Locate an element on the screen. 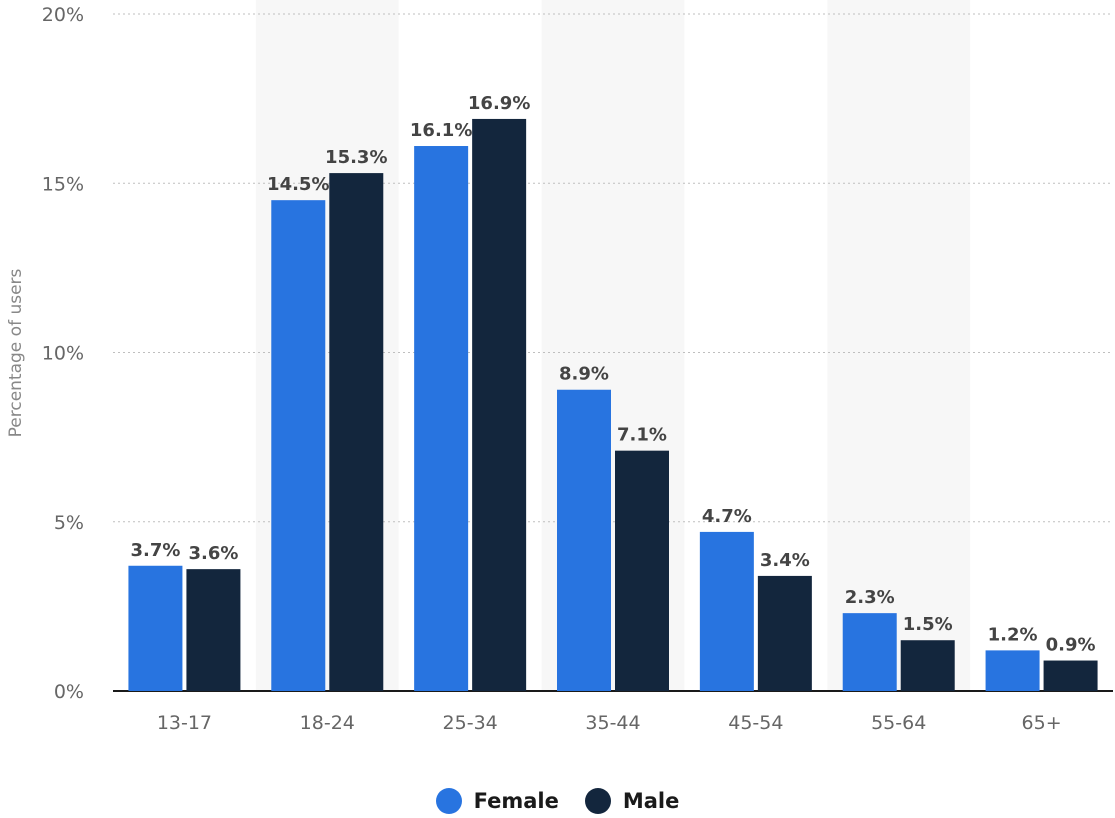  legend-label-female: Female is located at coordinates (516, 801).